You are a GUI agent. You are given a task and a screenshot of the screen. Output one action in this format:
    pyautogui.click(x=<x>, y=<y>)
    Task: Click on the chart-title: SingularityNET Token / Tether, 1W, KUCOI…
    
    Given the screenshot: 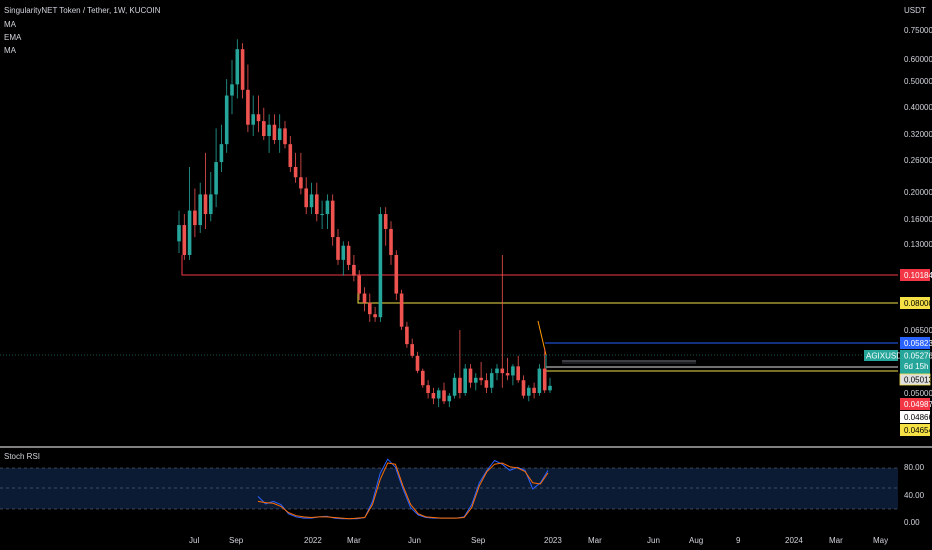 What is the action you would take?
    pyautogui.click(x=82, y=10)
    